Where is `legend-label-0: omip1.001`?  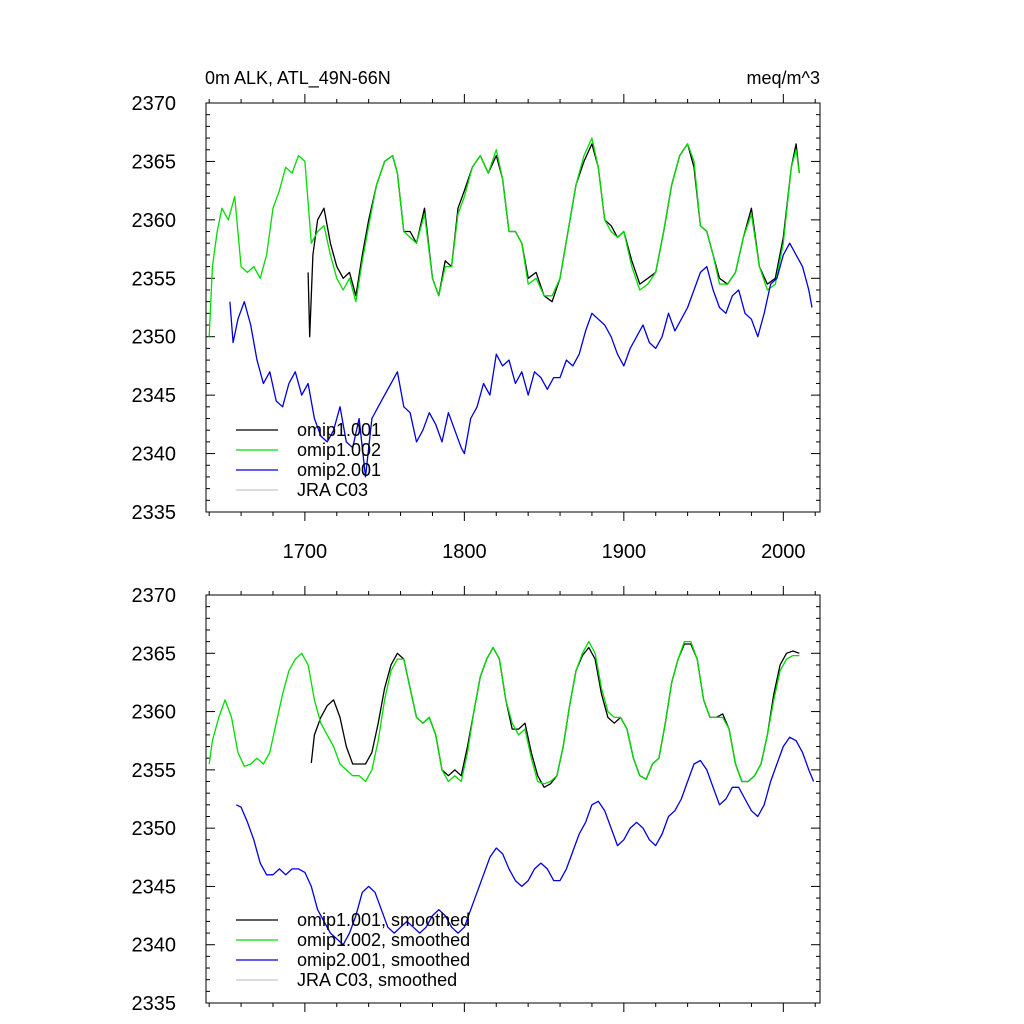
legend-label-0: omip1.001 is located at coordinates (339, 430).